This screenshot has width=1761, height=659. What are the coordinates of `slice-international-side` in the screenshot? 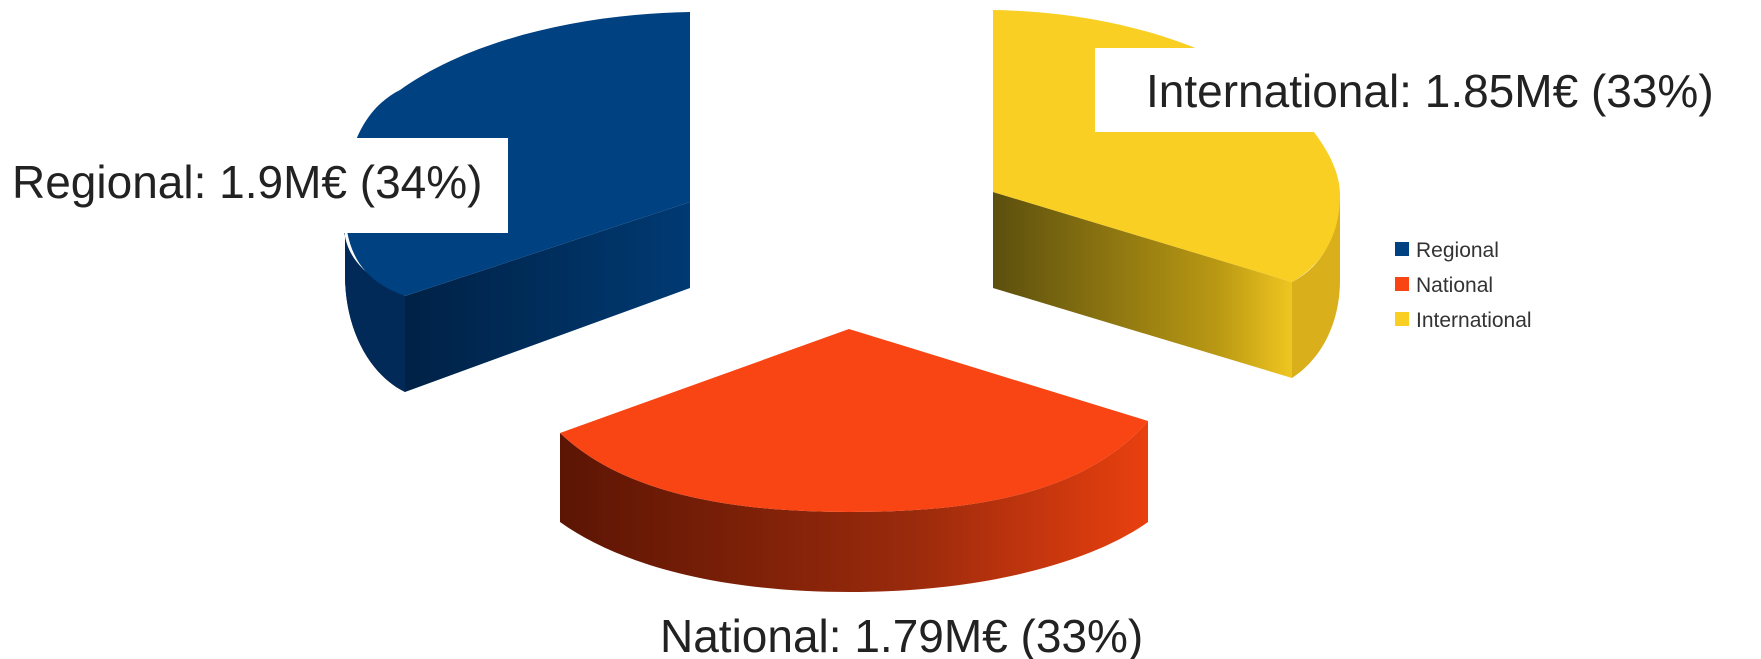 It's located at (1142, 285).